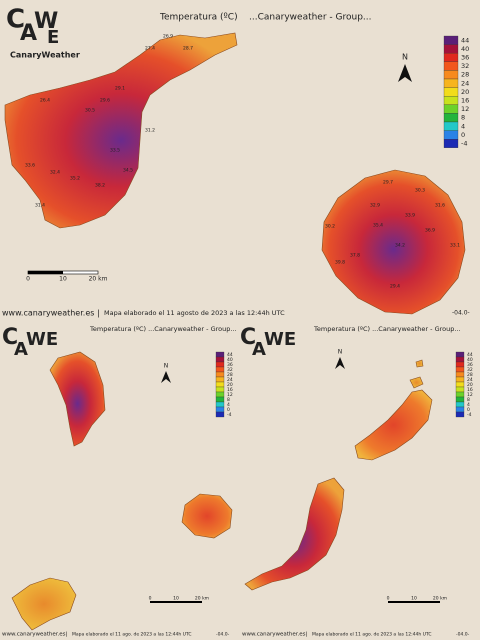 Image resolution: width=480 pixels, height=640 pixels. What do you see at coordinates (470, 395) in the screenshot?
I see `legend-label: 12` at bounding box center [470, 395].